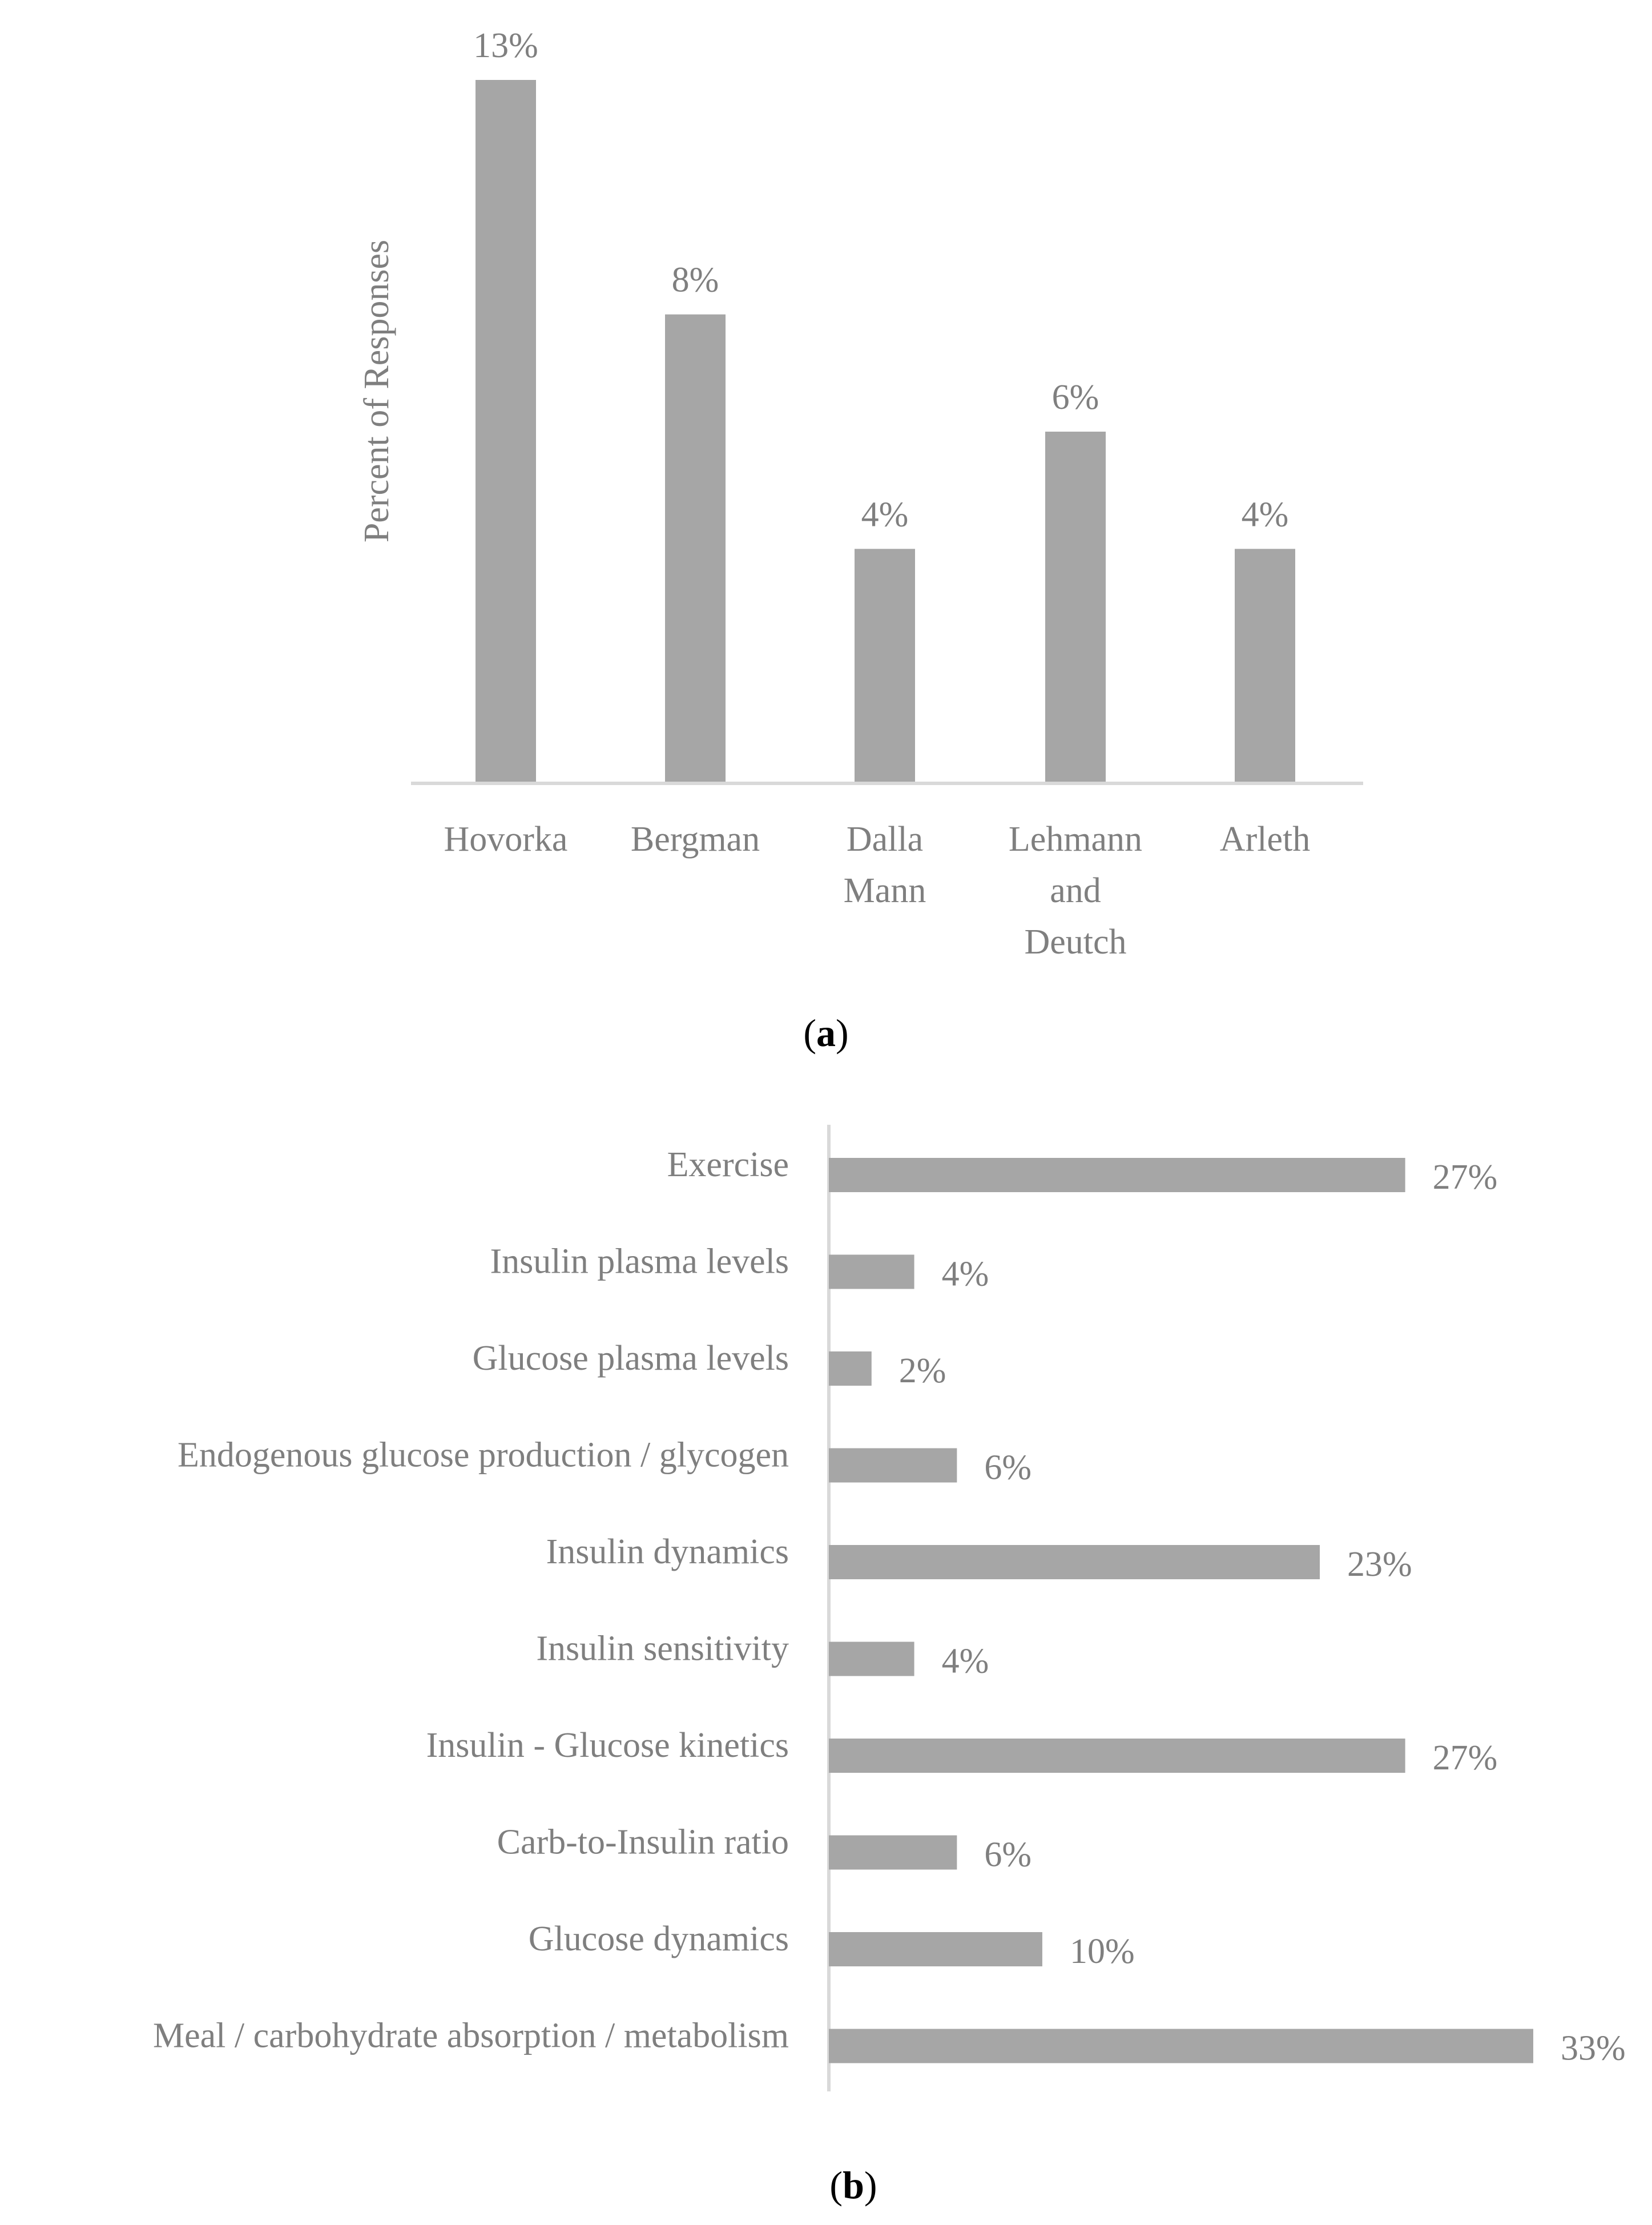 This screenshot has height=2225, width=1652. Describe the element at coordinates (825, 1033) in the screenshot. I see `panel-label-a: (a)` at that location.